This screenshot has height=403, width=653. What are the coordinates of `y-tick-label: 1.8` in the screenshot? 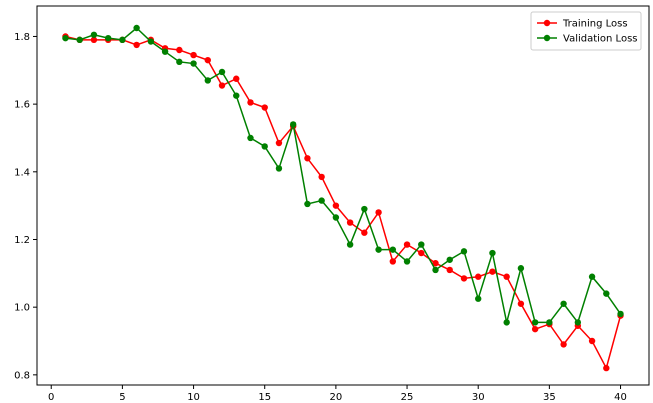 It's located at (22, 37).